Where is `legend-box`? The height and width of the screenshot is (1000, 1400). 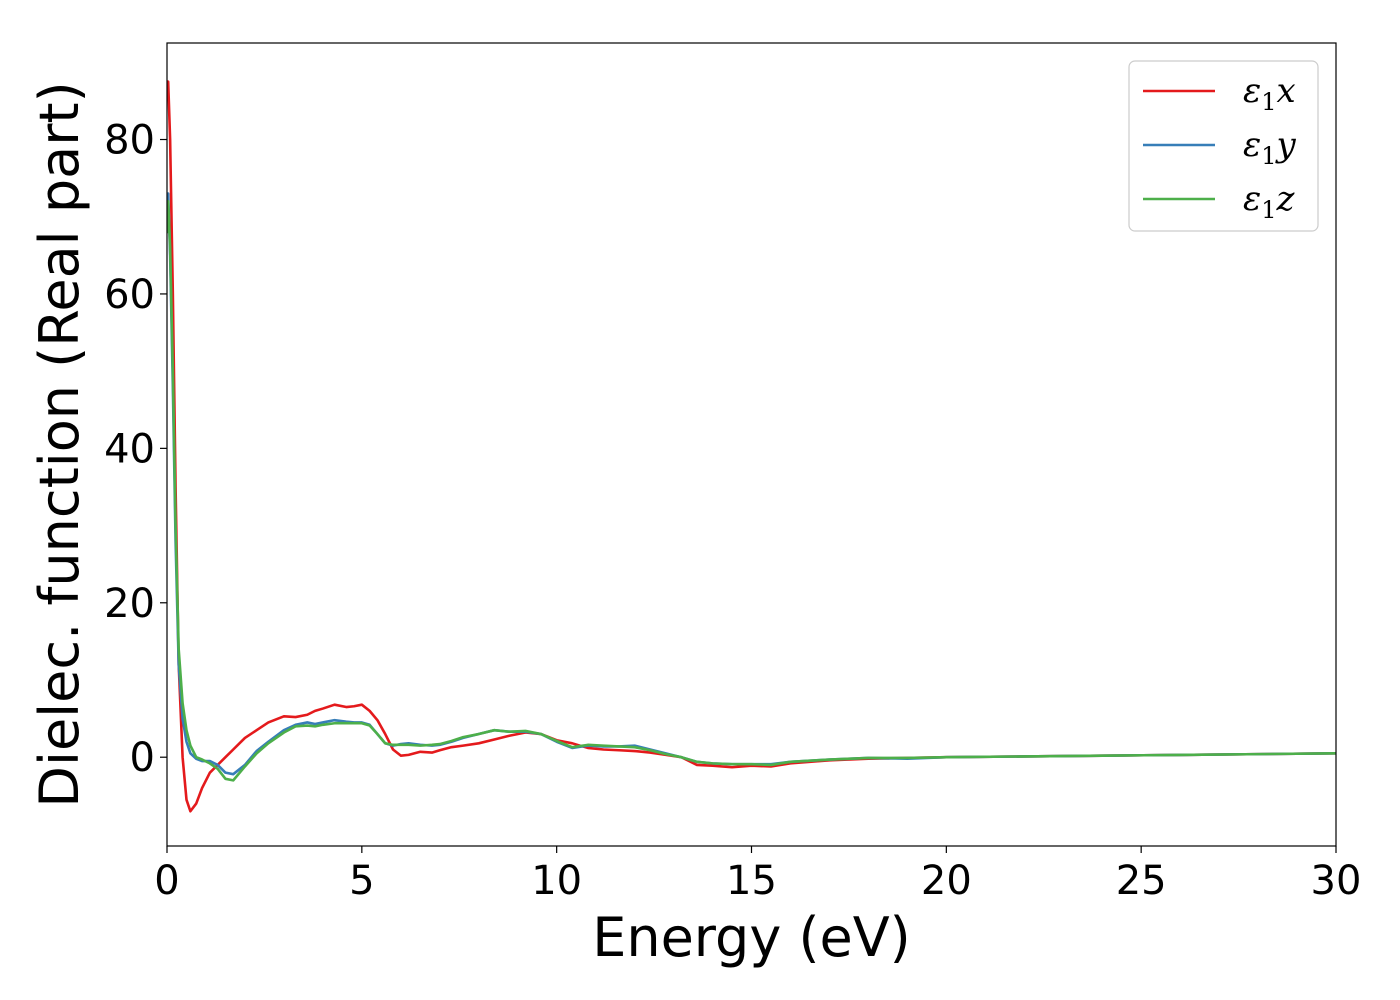 legend-box is located at coordinates (1223, 146).